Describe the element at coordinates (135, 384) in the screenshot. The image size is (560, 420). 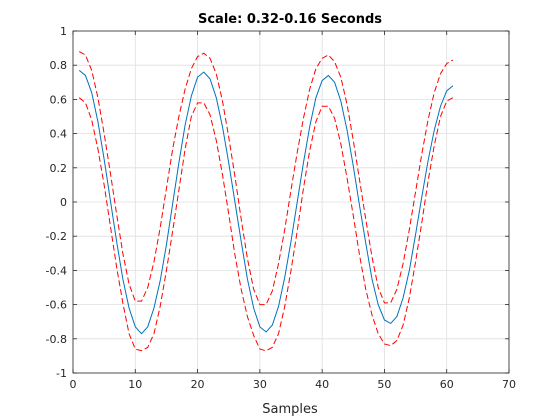
I see `x-tick-label: 10` at that location.